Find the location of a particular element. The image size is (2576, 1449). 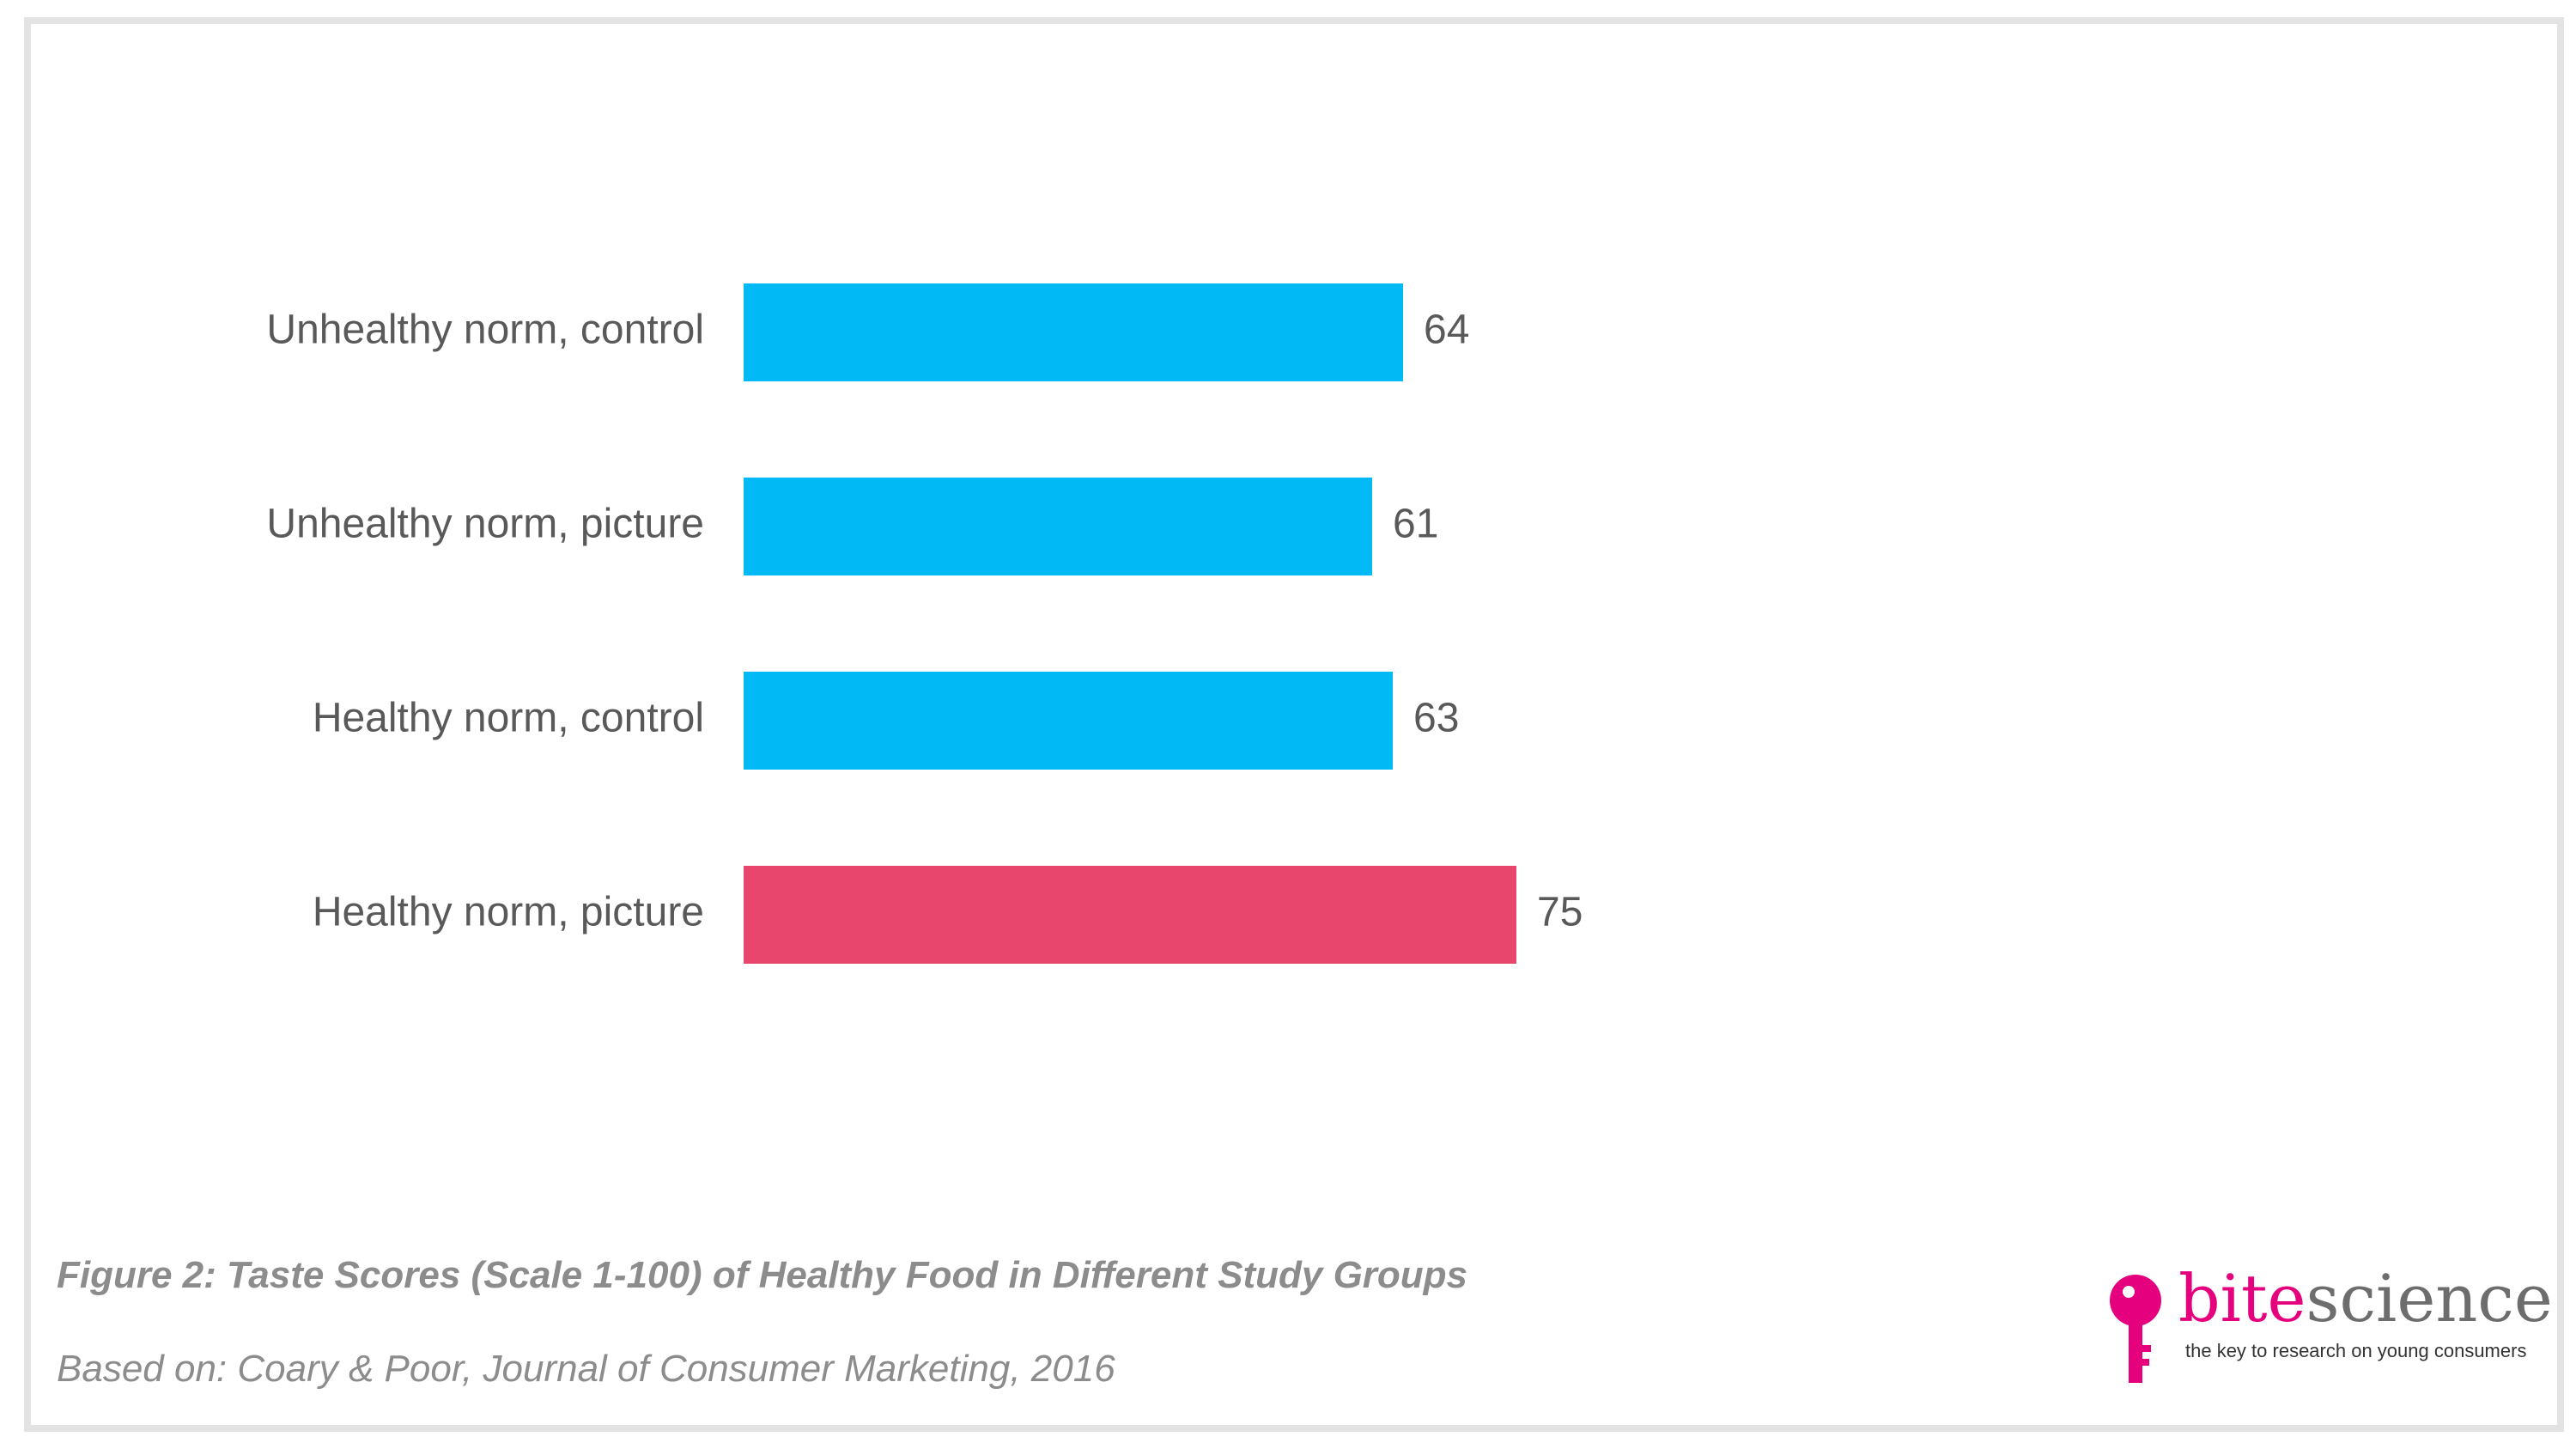

logo-brand-science: science is located at coordinates (2429, 1298).